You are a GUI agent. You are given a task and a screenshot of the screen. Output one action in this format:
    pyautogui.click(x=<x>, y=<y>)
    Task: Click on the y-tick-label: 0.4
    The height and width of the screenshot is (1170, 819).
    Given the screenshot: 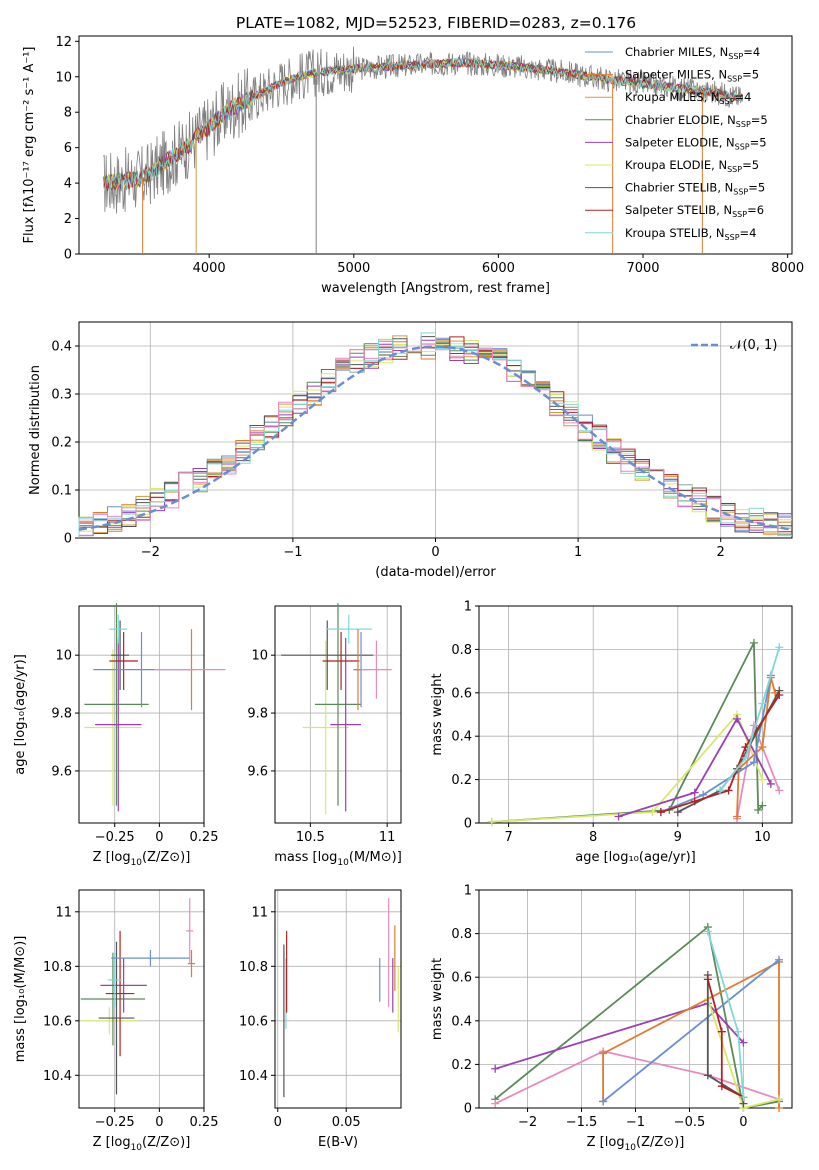 What is the action you would take?
    pyautogui.click(x=461, y=1021)
    